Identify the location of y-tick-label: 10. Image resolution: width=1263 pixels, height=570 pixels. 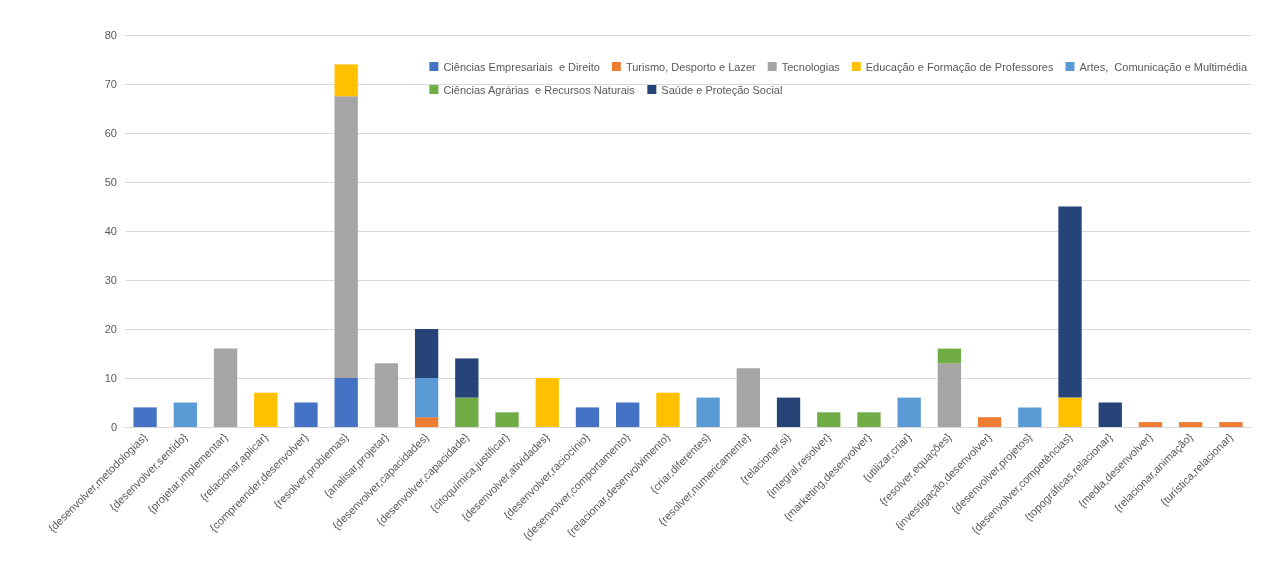
(110, 378).